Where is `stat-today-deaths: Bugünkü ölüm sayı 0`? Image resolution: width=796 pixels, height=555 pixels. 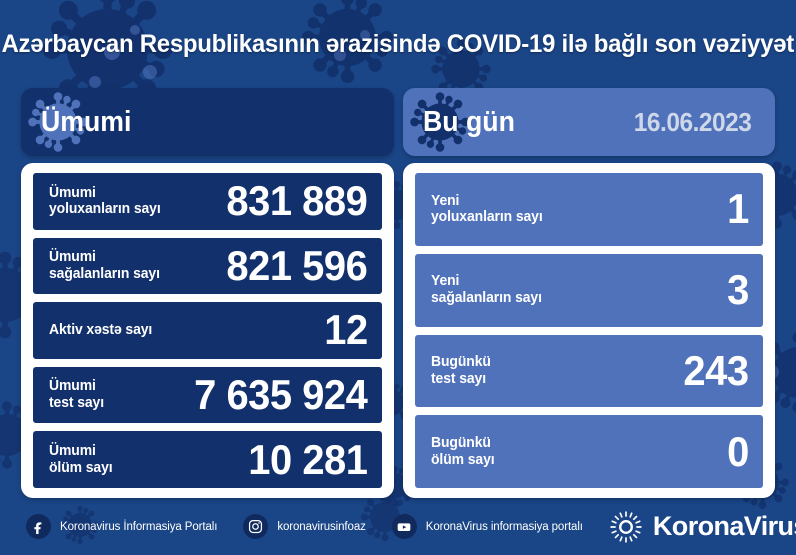
stat-today-deaths: Bugünkü ölüm sayı 0 is located at coordinates (588, 451).